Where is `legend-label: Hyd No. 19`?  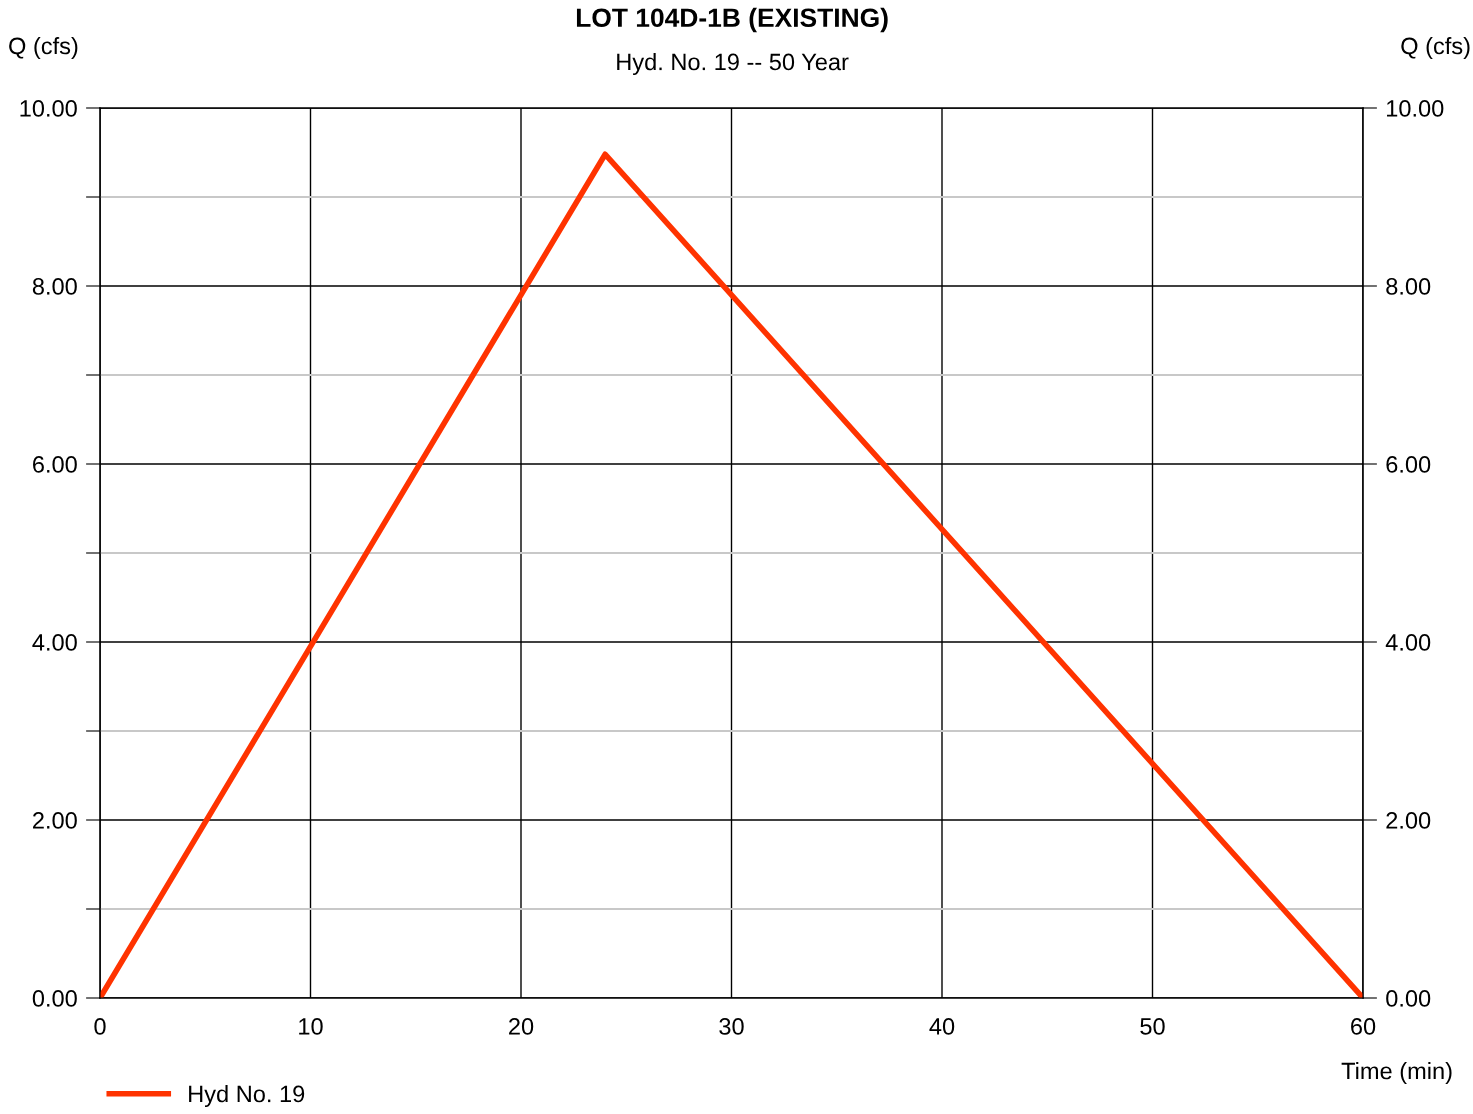 legend-label: Hyd No. 19 is located at coordinates (247, 1096).